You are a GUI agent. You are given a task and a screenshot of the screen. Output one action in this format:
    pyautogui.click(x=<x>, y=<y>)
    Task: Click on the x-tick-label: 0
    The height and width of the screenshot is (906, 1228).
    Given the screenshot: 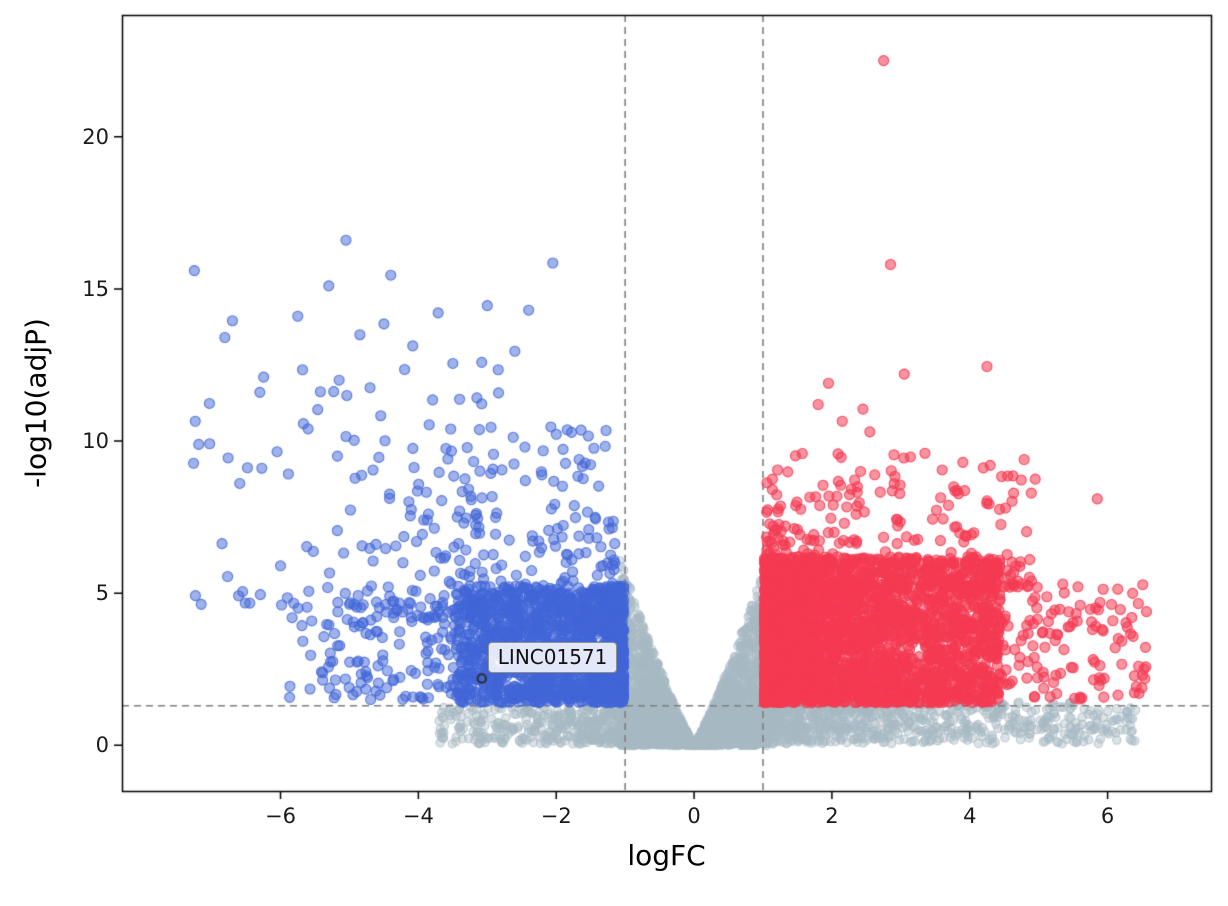 What is the action you would take?
    pyautogui.click(x=694, y=816)
    